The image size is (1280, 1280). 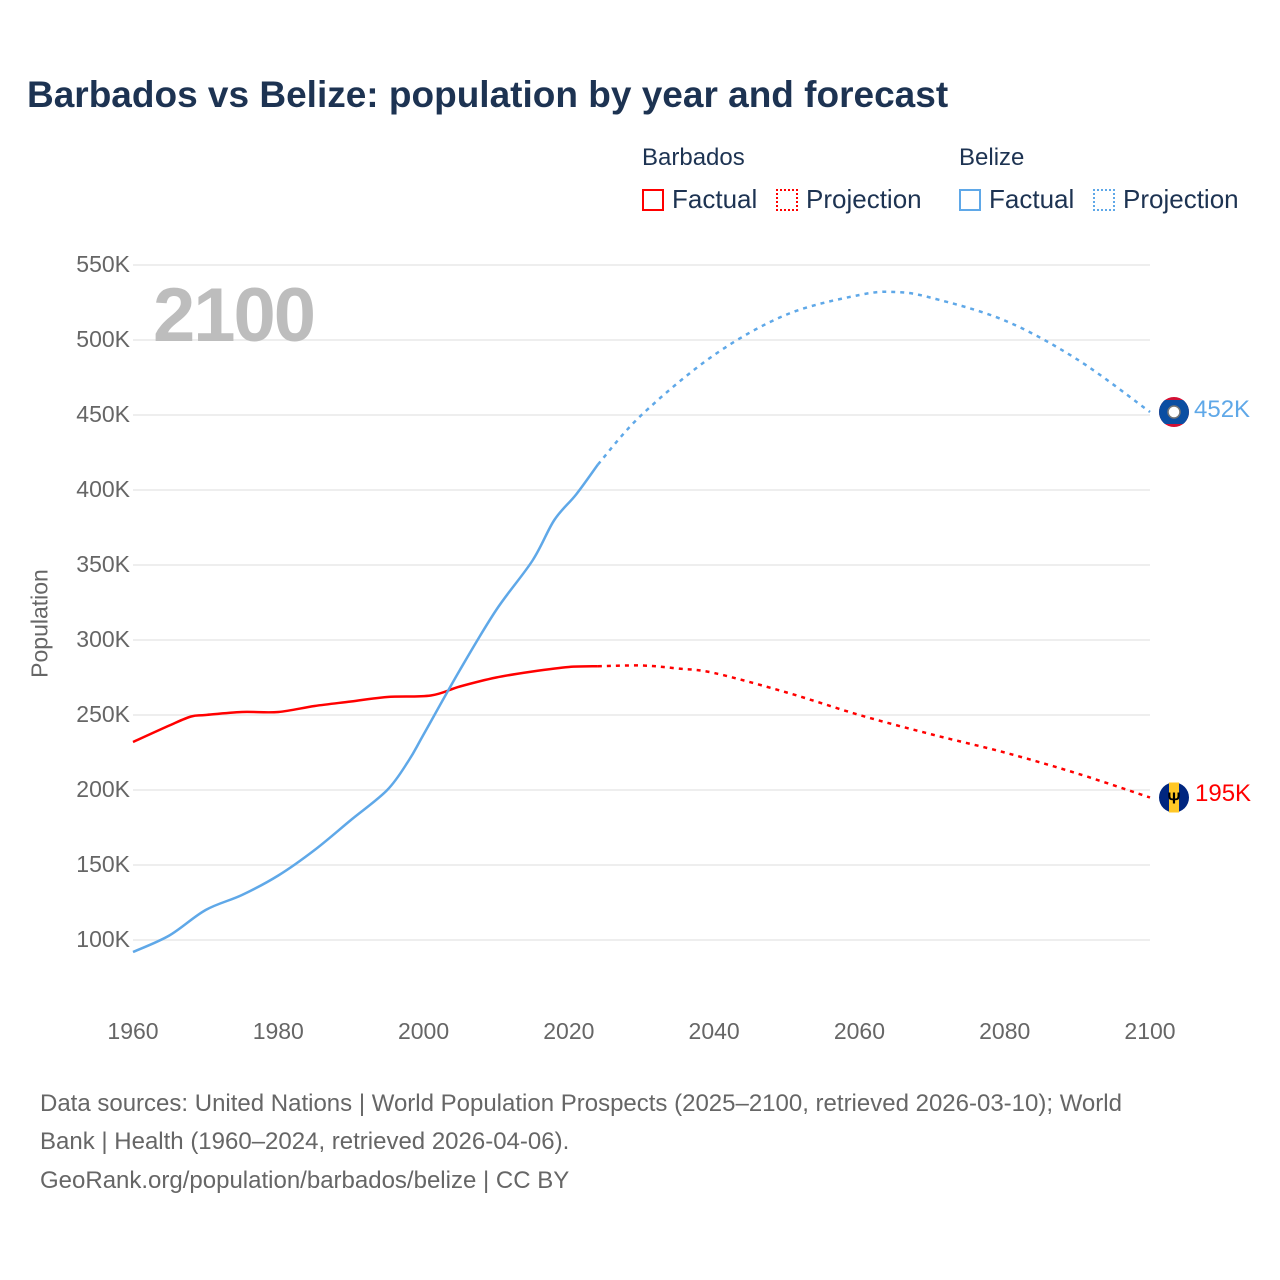 I want to click on series-line-belize-factual, so click(x=365, y=708).